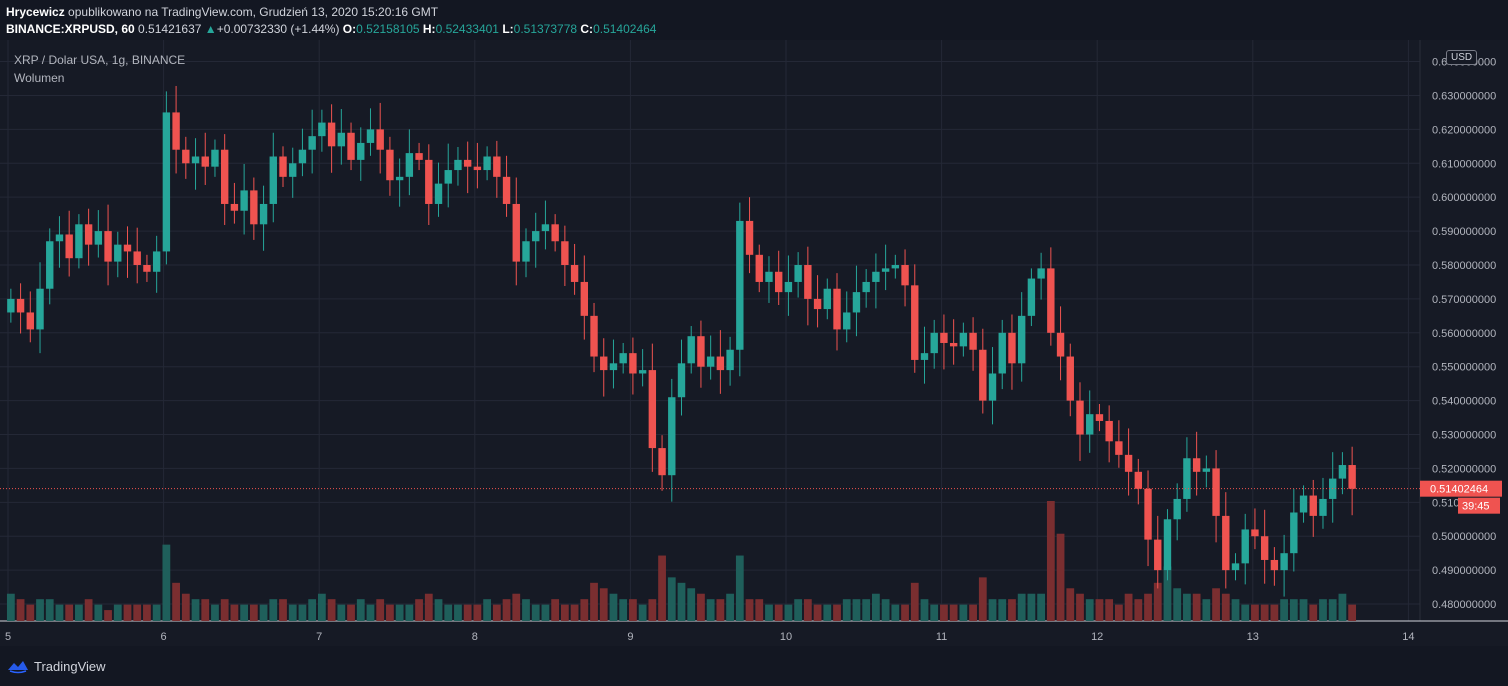 The height and width of the screenshot is (686, 1508). What do you see at coordinates (278, 29) in the screenshot?
I see `price-change: +0.00732330 (+1.44%)` at bounding box center [278, 29].